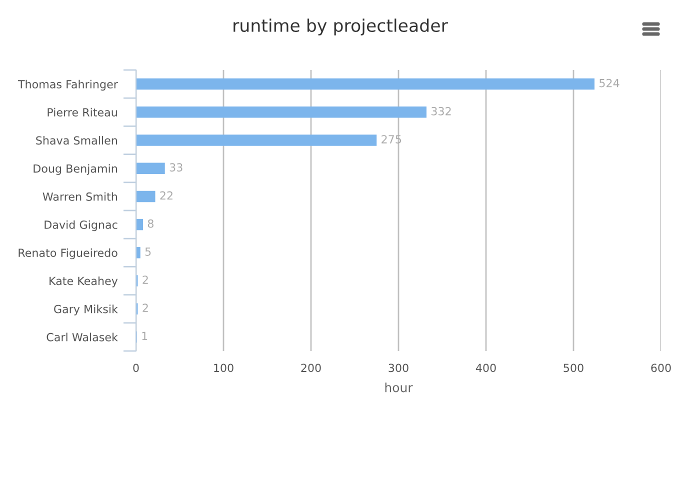 The width and height of the screenshot is (680, 500). Describe the element at coordinates (81, 226) in the screenshot. I see `y-tick-label: David Gignac` at that location.